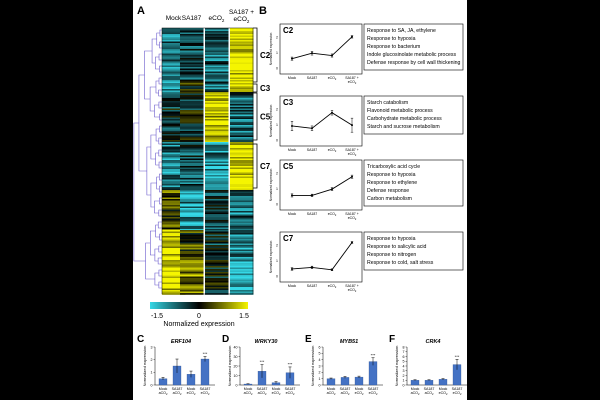 The height and width of the screenshot is (400, 600). What do you see at coordinates (312, 214) in the screenshot?
I see `line-plot-xtick: SA187` at bounding box center [312, 214].